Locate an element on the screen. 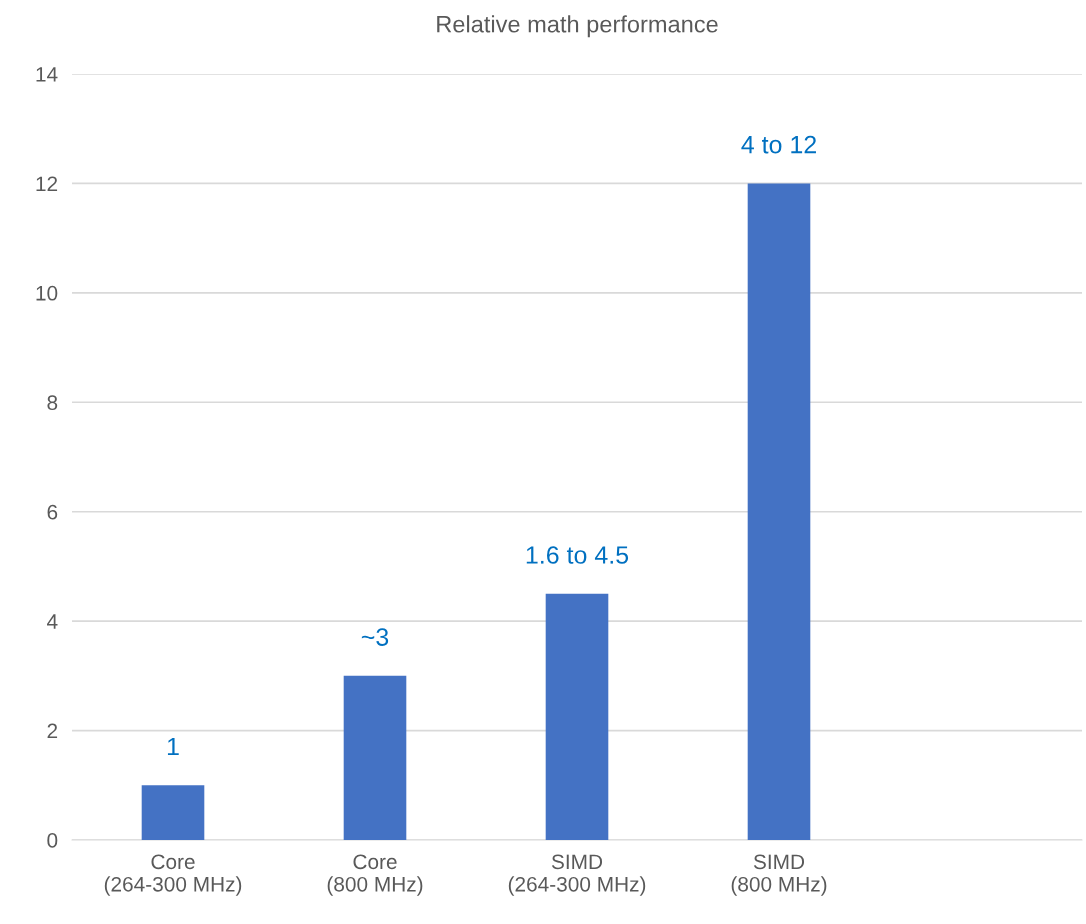 The width and height of the screenshot is (1086, 924). y-tick-label: 14 is located at coordinates (47, 74).